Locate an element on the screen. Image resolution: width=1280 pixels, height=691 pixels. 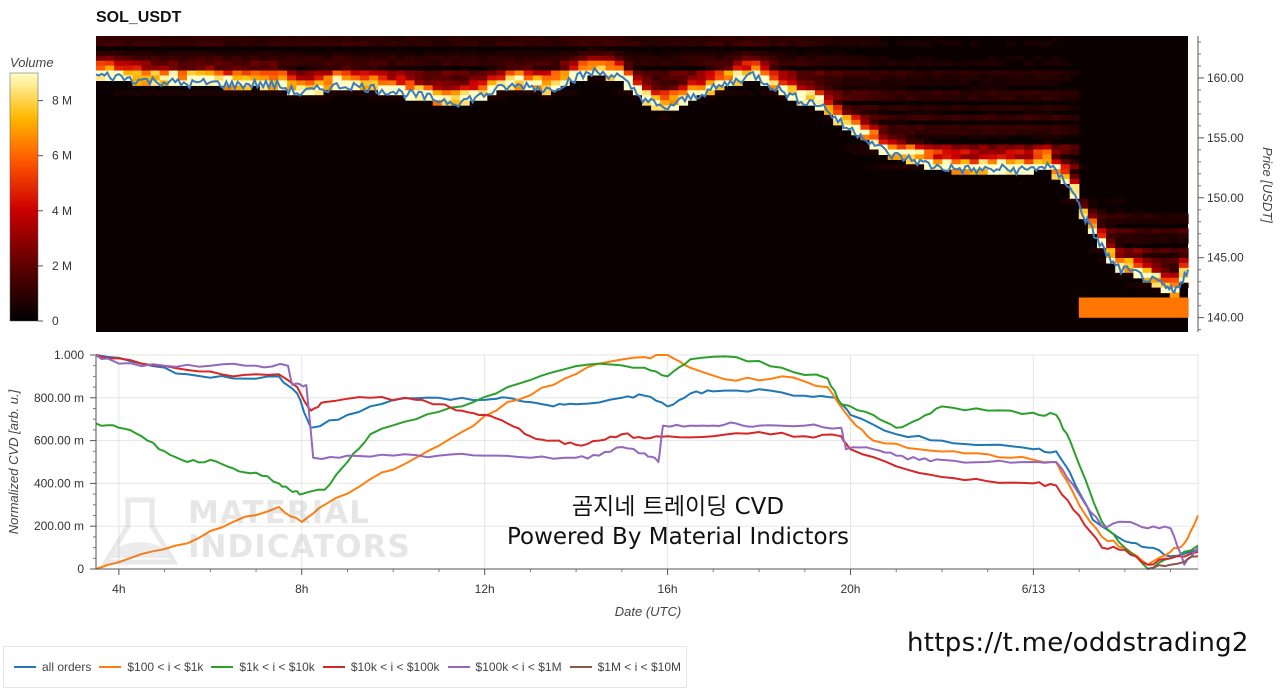
cvd-y-tick-label: 400.00 m is located at coordinates (59, 483).